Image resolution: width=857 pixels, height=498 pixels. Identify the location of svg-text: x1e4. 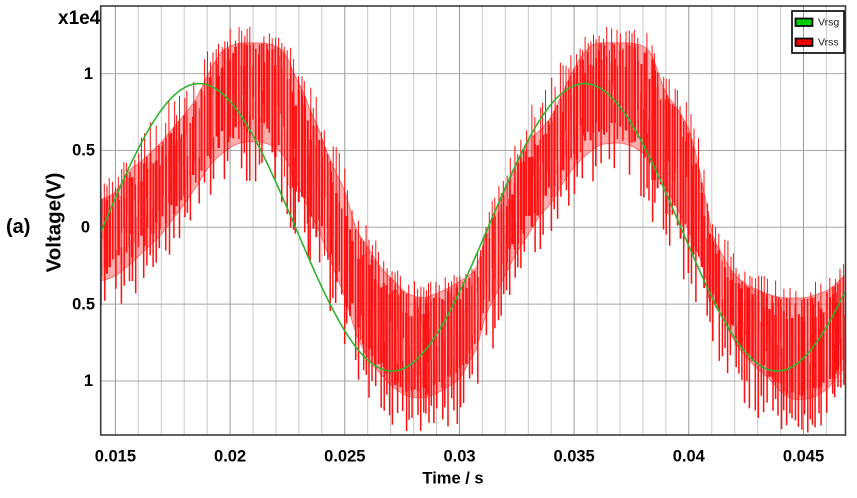
(79, 18).